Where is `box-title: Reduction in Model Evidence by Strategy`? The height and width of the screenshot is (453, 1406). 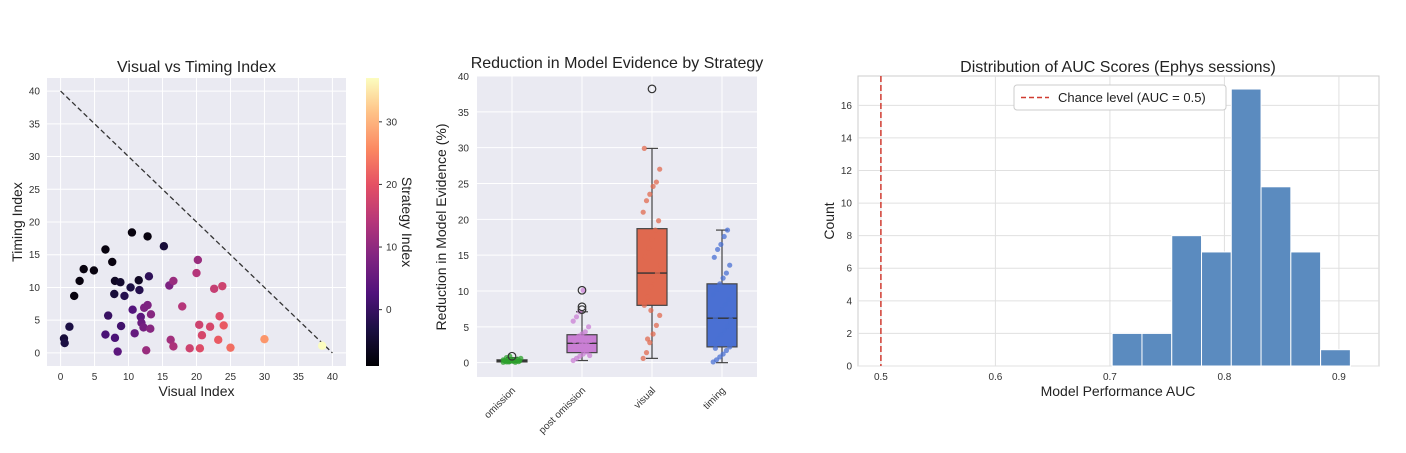 box-title: Reduction in Model Evidence by Strategy is located at coordinates (617, 63).